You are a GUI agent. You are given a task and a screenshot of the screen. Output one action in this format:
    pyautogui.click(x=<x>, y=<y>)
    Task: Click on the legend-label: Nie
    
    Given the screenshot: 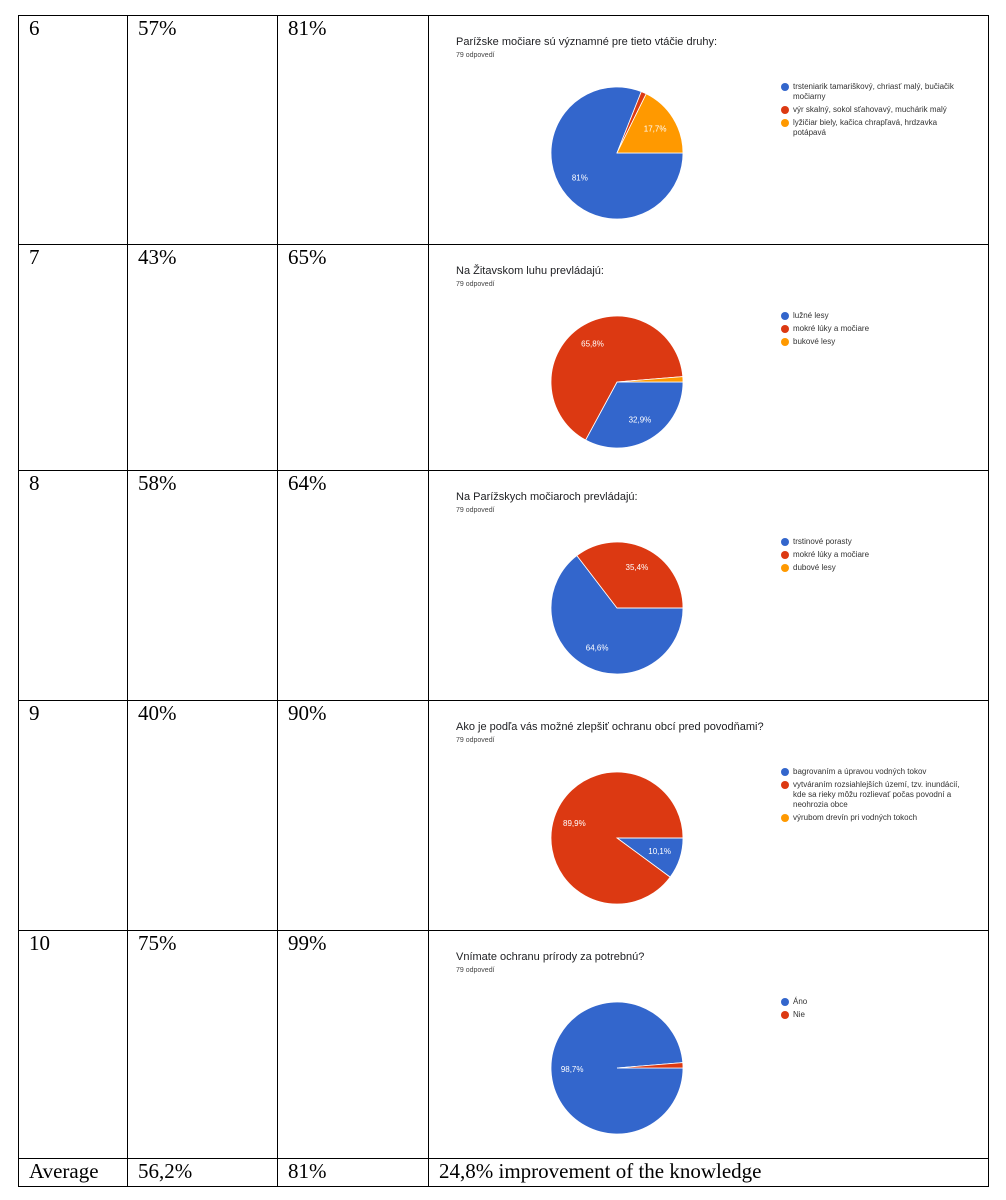 What is the action you would take?
    pyautogui.click(x=799, y=1014)
    